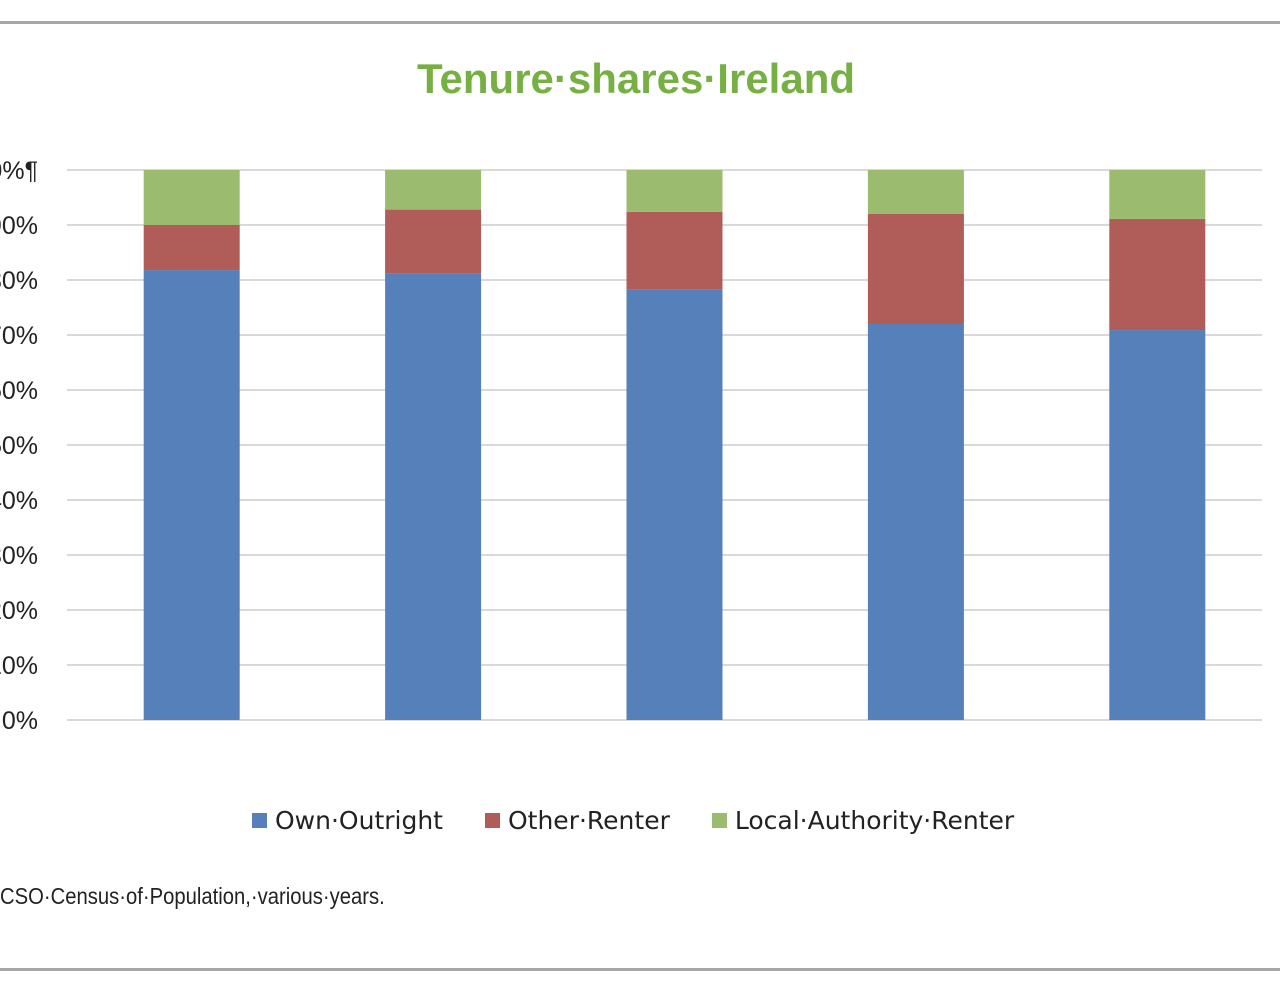 The image size is (1280, 1000). Describe the element at coordinates (259, 820) in the screenshot. I see `legend-swatch-own-outright` at that location.